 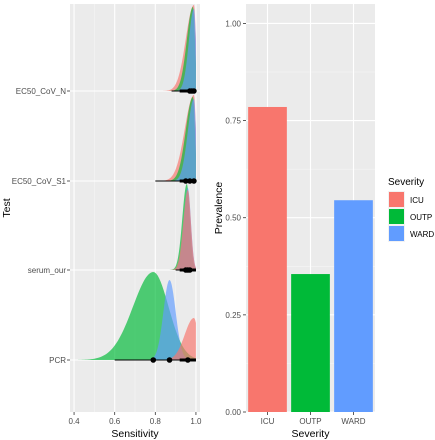 I want to click on ec50-n-ward-density, so click(x=183, y=50).